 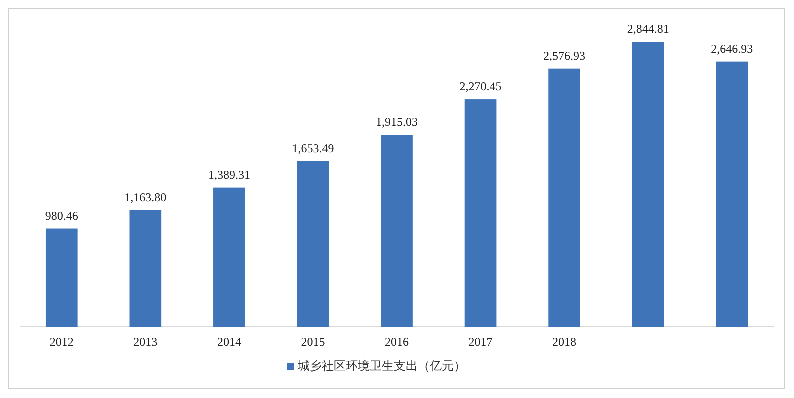 I want to click on data-label: 2,646.93, so click(x=732, y=49).